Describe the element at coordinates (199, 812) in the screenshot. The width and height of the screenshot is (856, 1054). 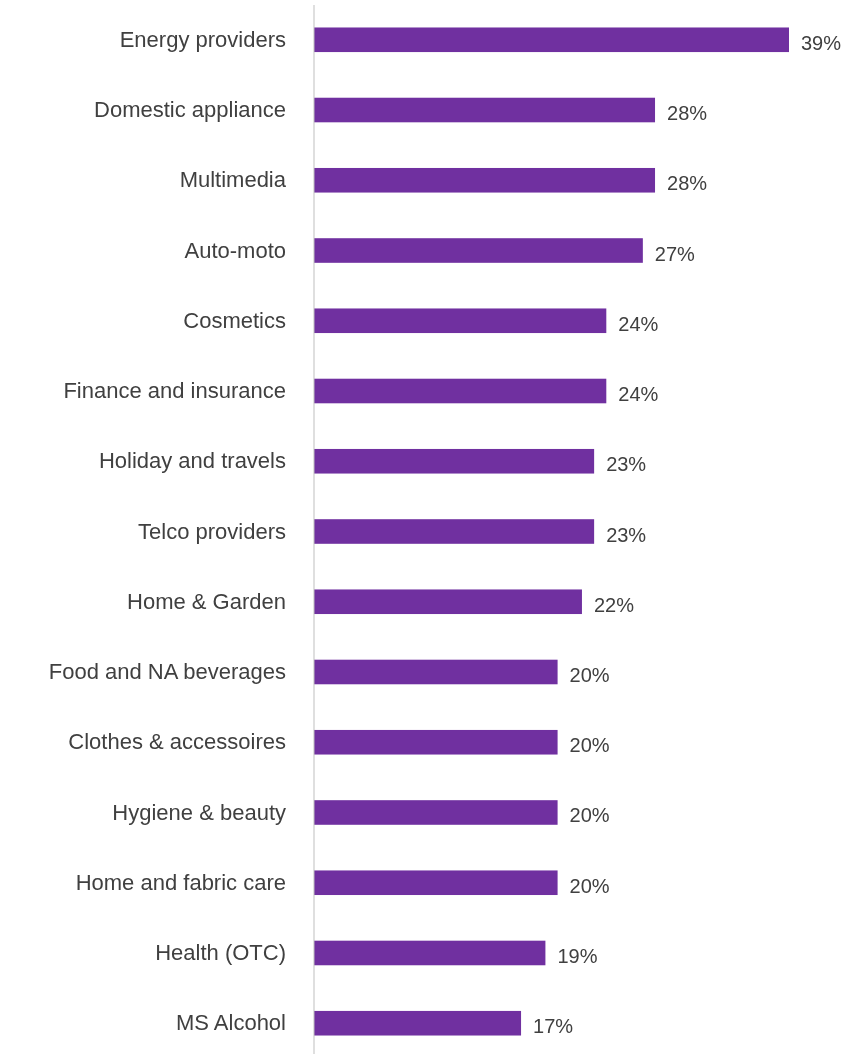
I see `y-tick-label: Hygiene & beauty` at that location.